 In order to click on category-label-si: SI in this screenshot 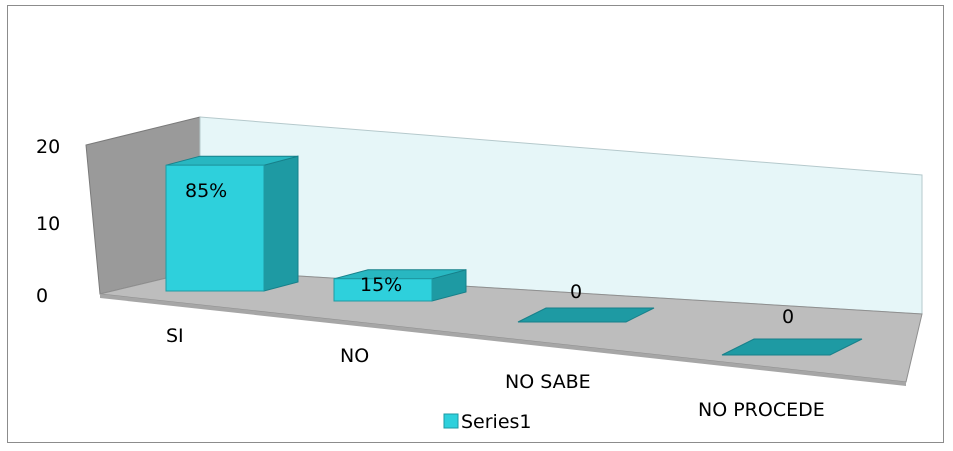, I will do `click(175, 336)`.